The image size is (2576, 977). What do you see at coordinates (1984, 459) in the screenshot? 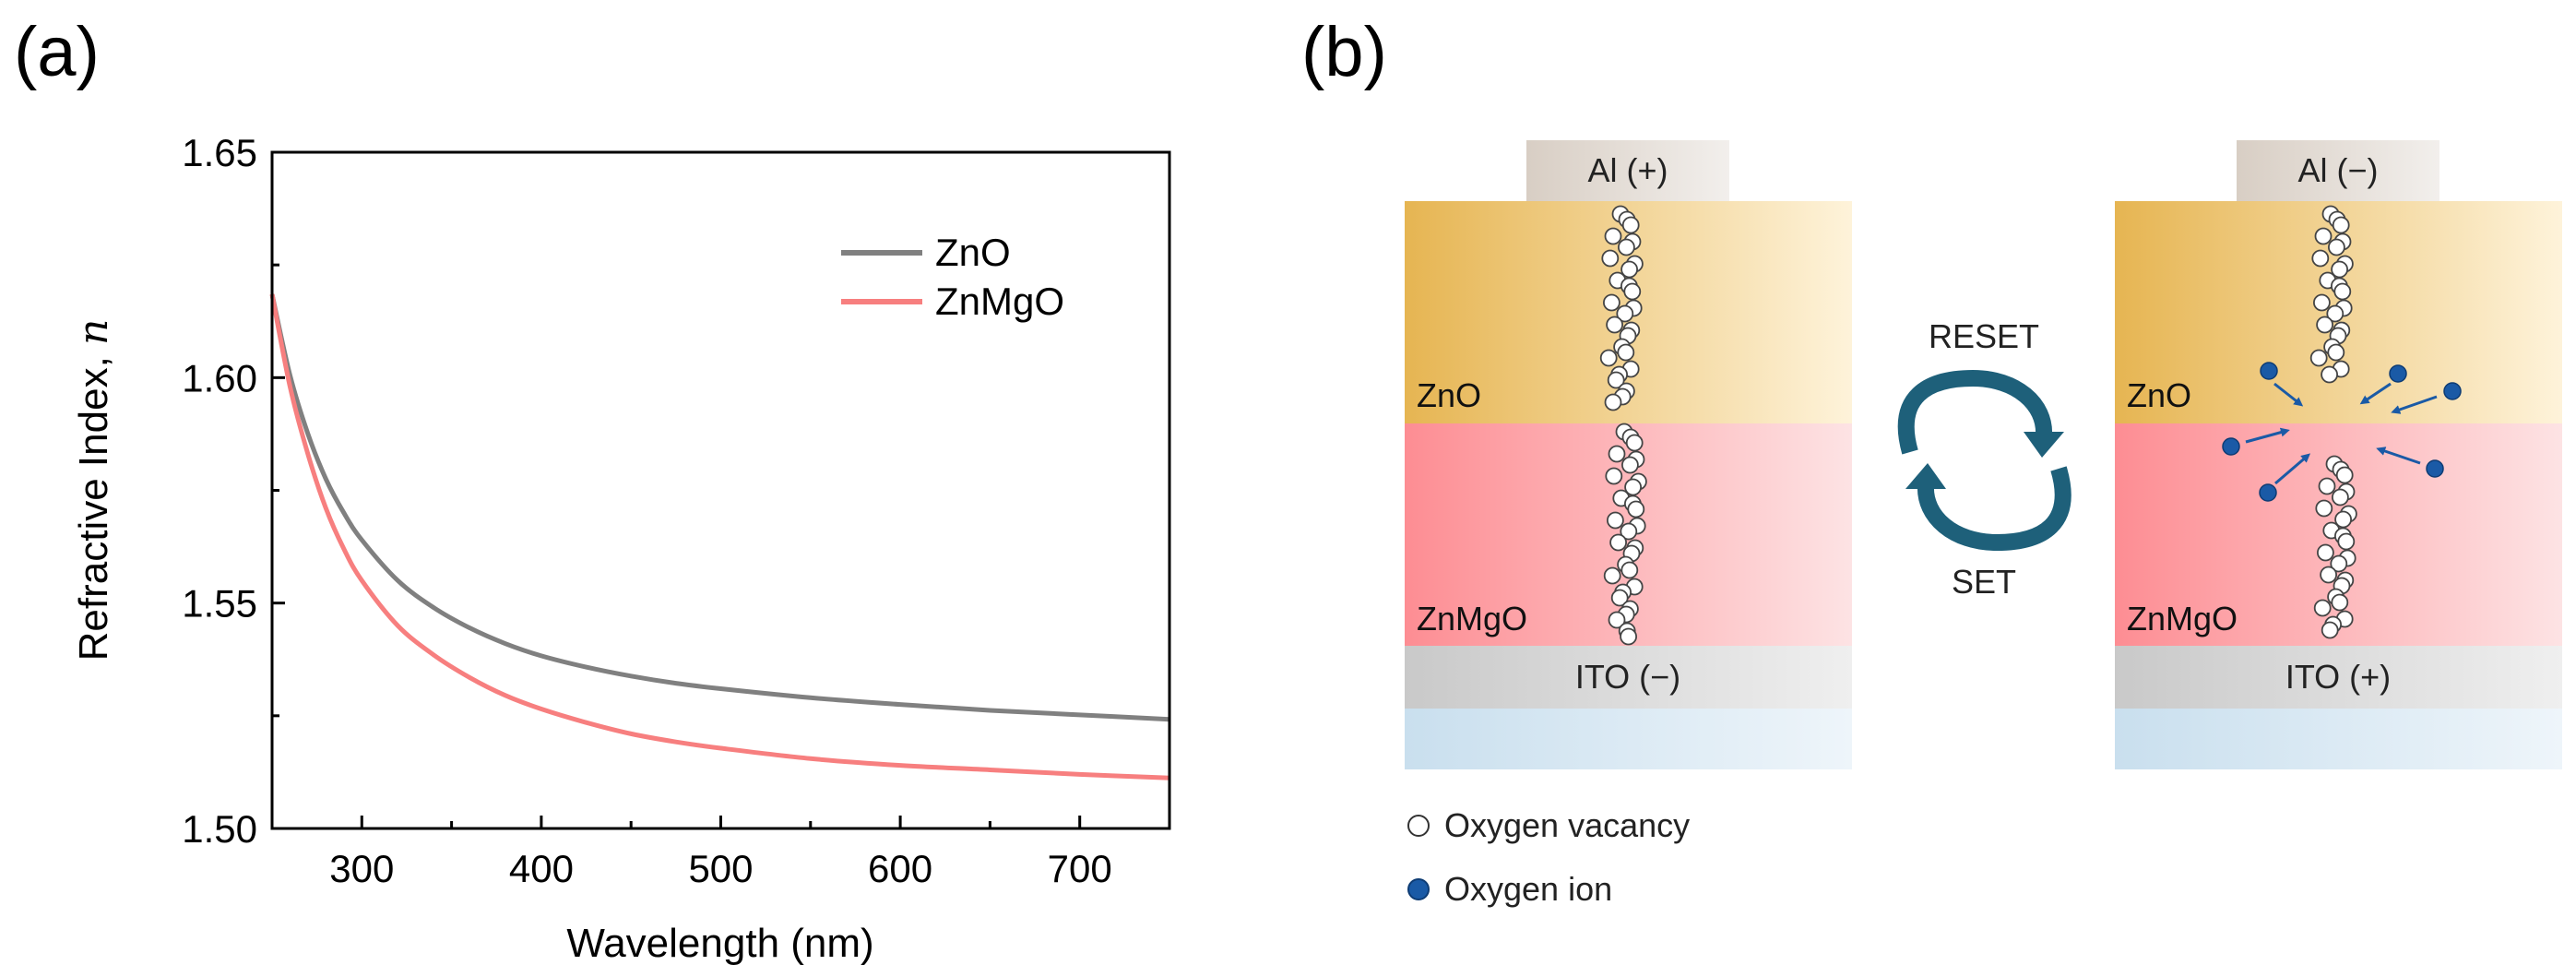
I see `reset-set-cycle: RESET SET` at bounding box center [1984, 459].